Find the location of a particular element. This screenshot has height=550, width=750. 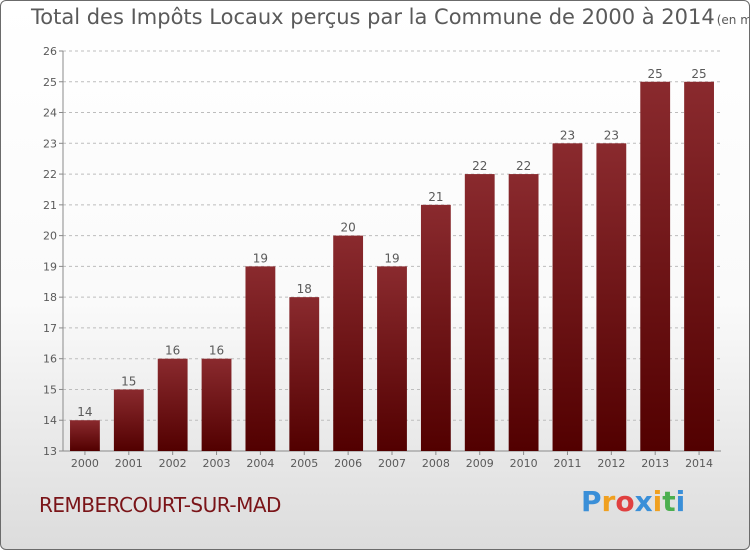

x-tick-label: 2005 is located at coordinates (304, 463).